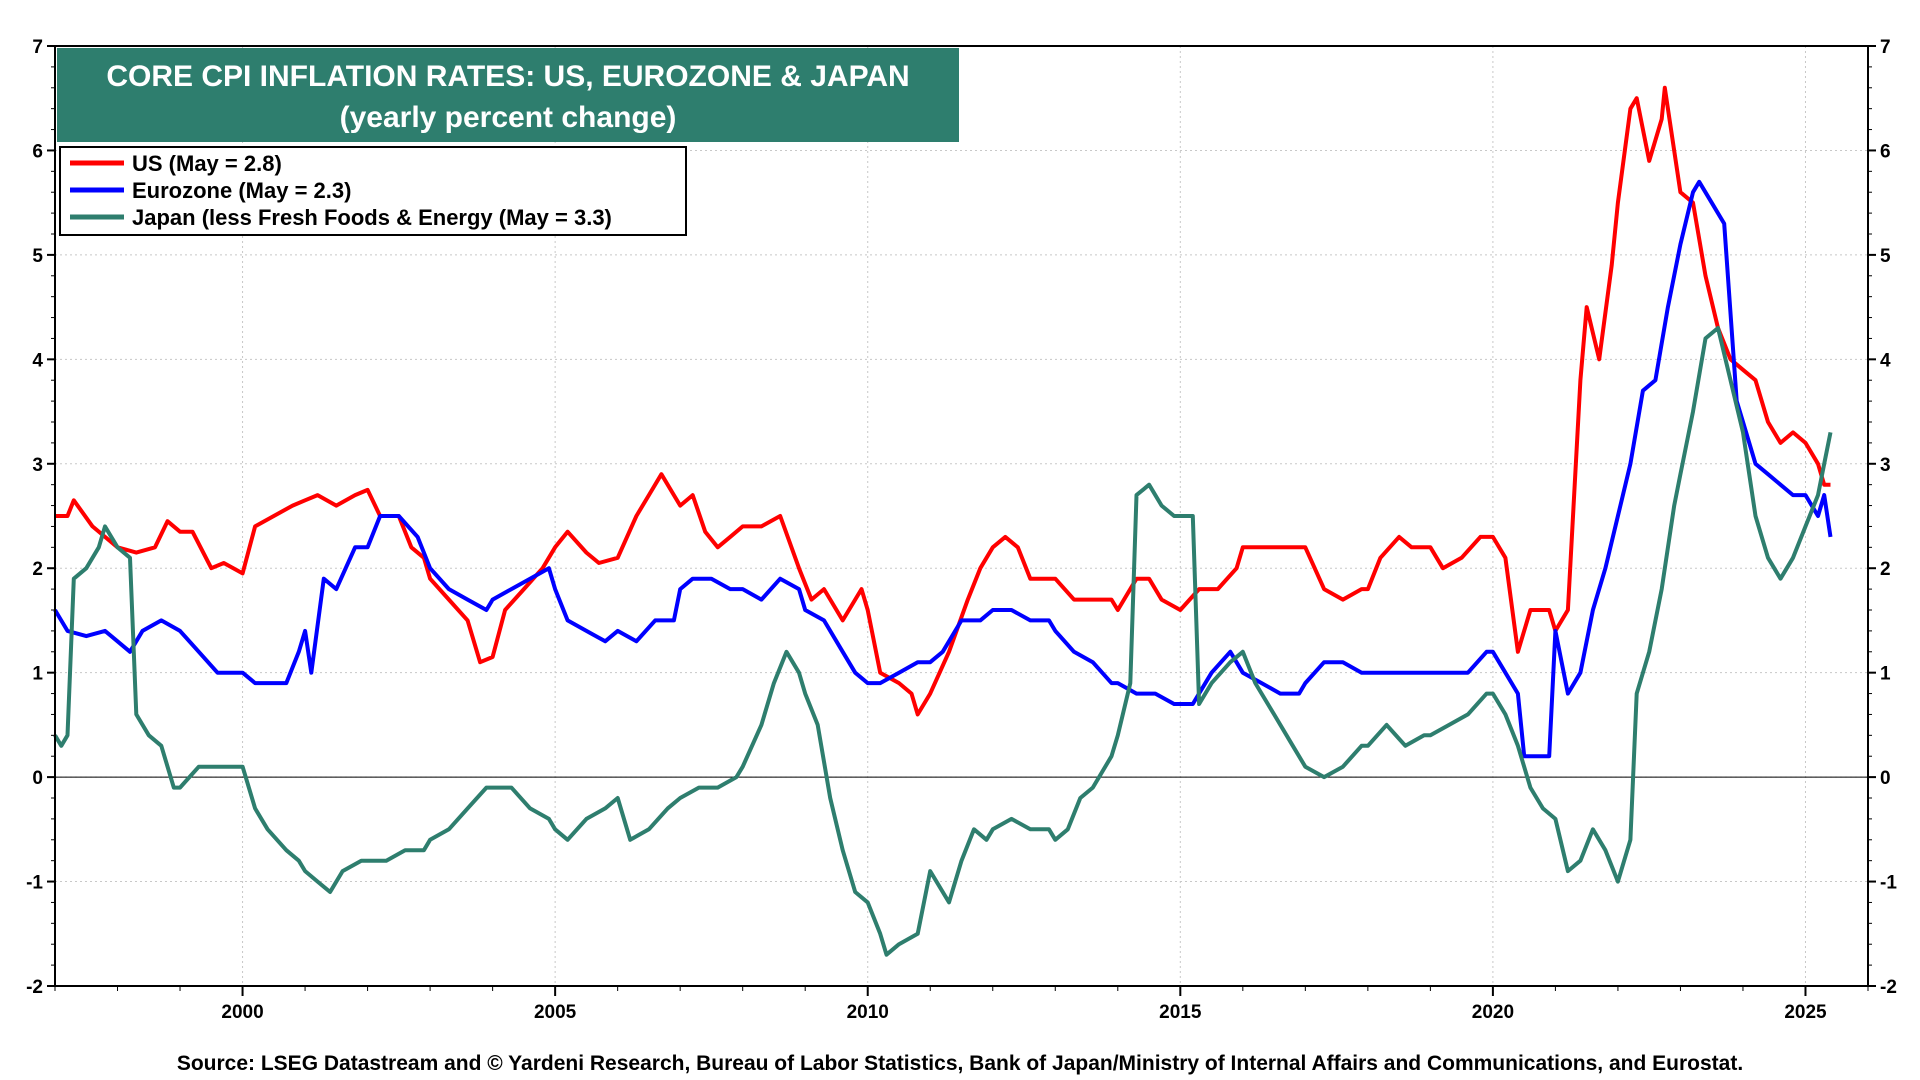  I want to click on y-tick-label-right: 1, so click(1885, 674).